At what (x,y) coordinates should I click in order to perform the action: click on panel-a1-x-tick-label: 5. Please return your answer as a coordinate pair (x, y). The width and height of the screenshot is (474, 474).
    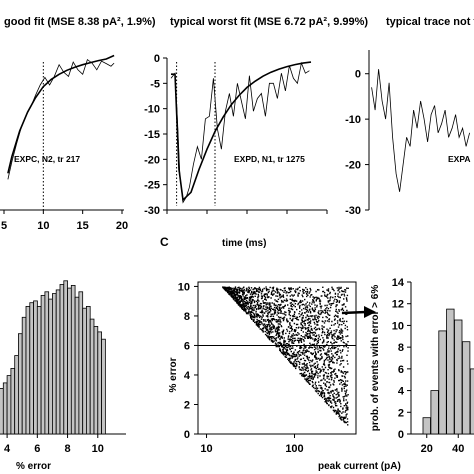
    Looking at the image, I should click on (4, 226).